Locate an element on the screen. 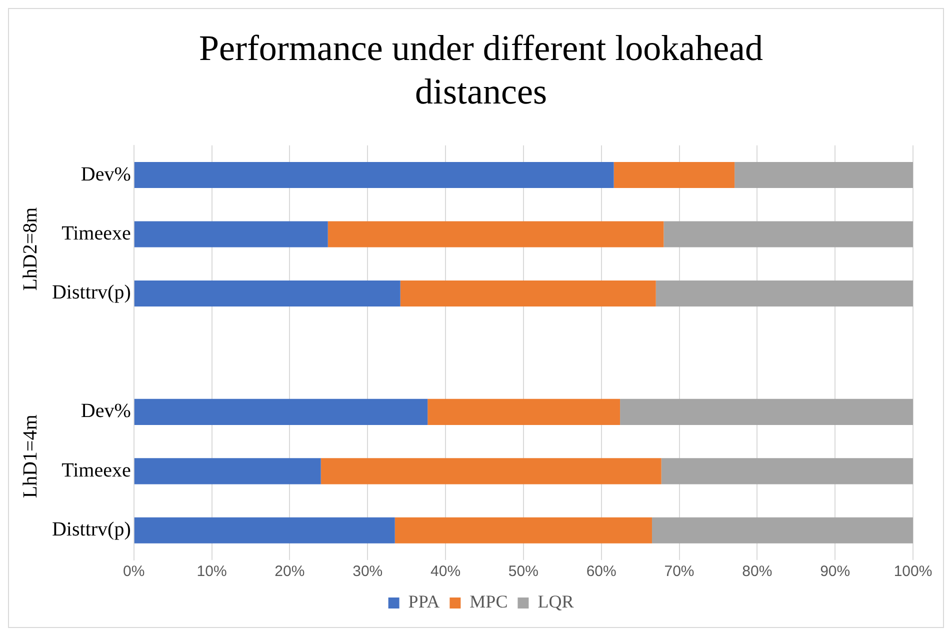 The image size is (952, 636). legend-label: PPA is located at coordinates (424, 602).